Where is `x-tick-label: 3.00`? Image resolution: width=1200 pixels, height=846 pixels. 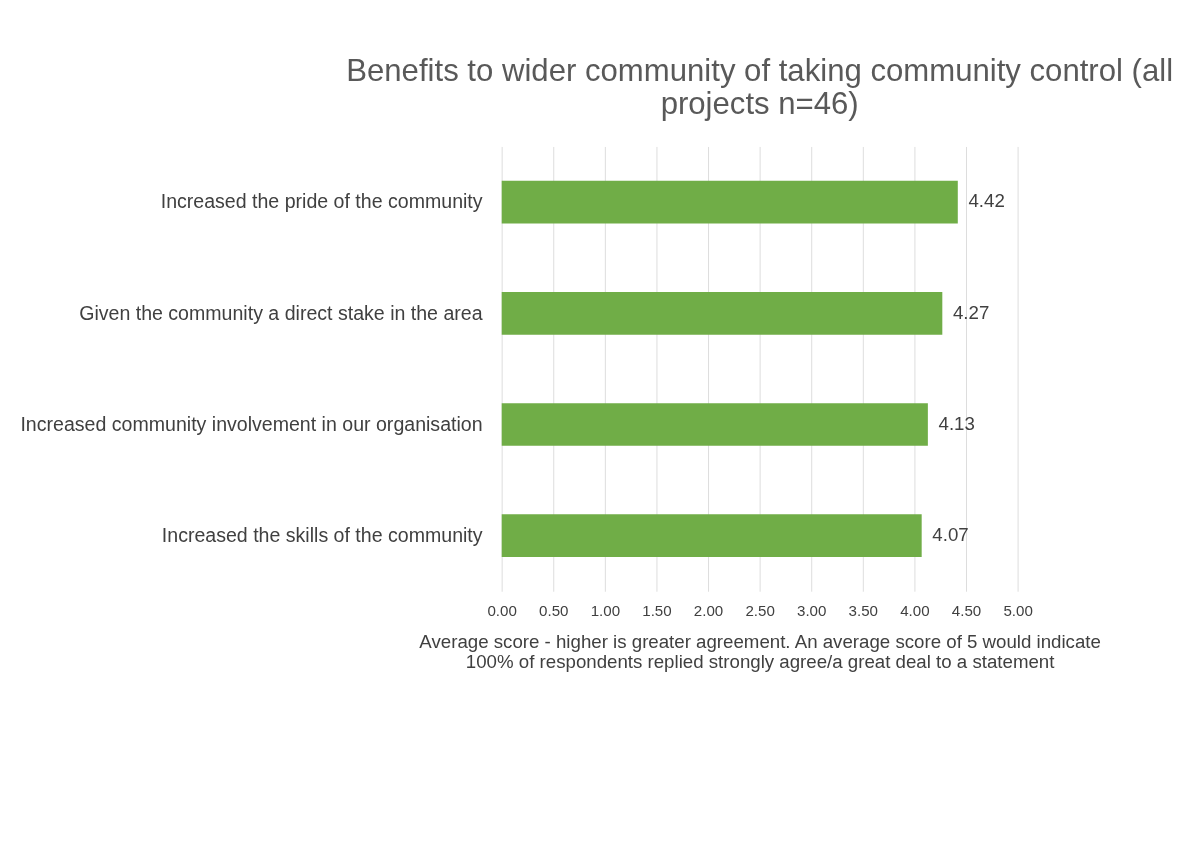
x-tick-label: 3.00 is located at coordinates (812, 610).